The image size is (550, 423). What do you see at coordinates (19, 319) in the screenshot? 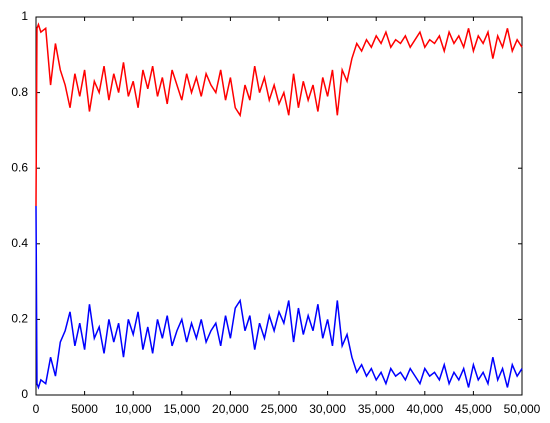
I see `y-tick-label: 0.2` at bounding box center [19, 319].